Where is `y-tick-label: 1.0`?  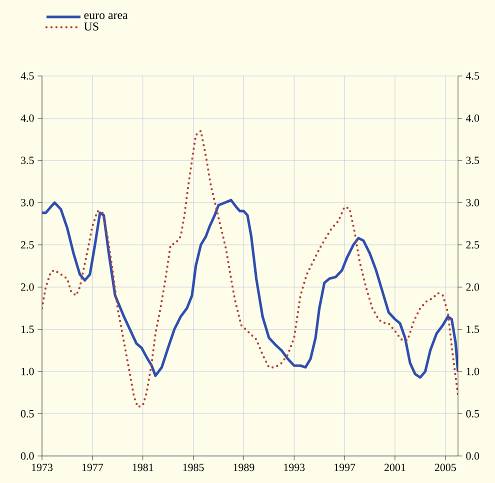
y-tick-label: 1.0 is located at coordinates (28, 372).